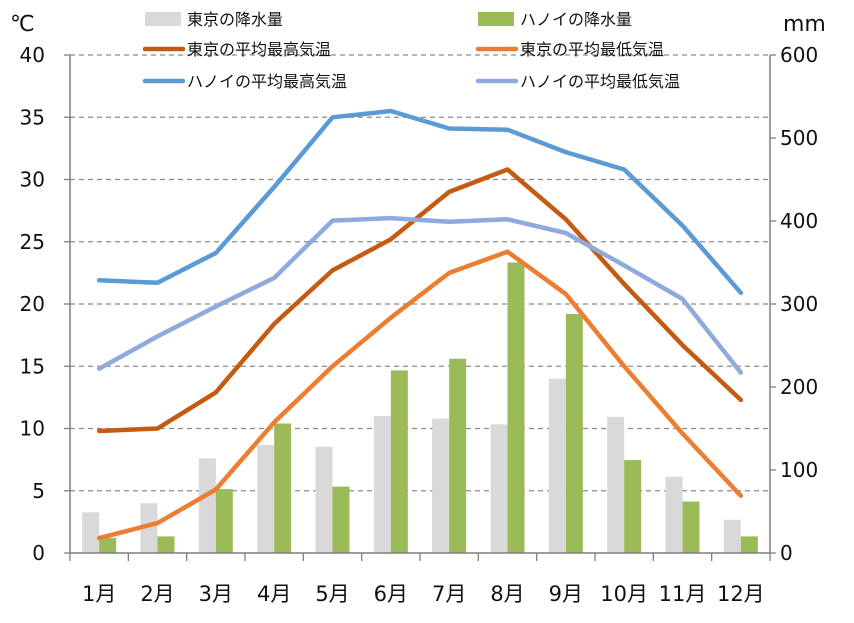 The height and width of the screenshot is (623, 854). What do you see at coordinates (799, 304) in the screenshot?
I see `right-tick-label: 300` at bounding box center [799, 304].